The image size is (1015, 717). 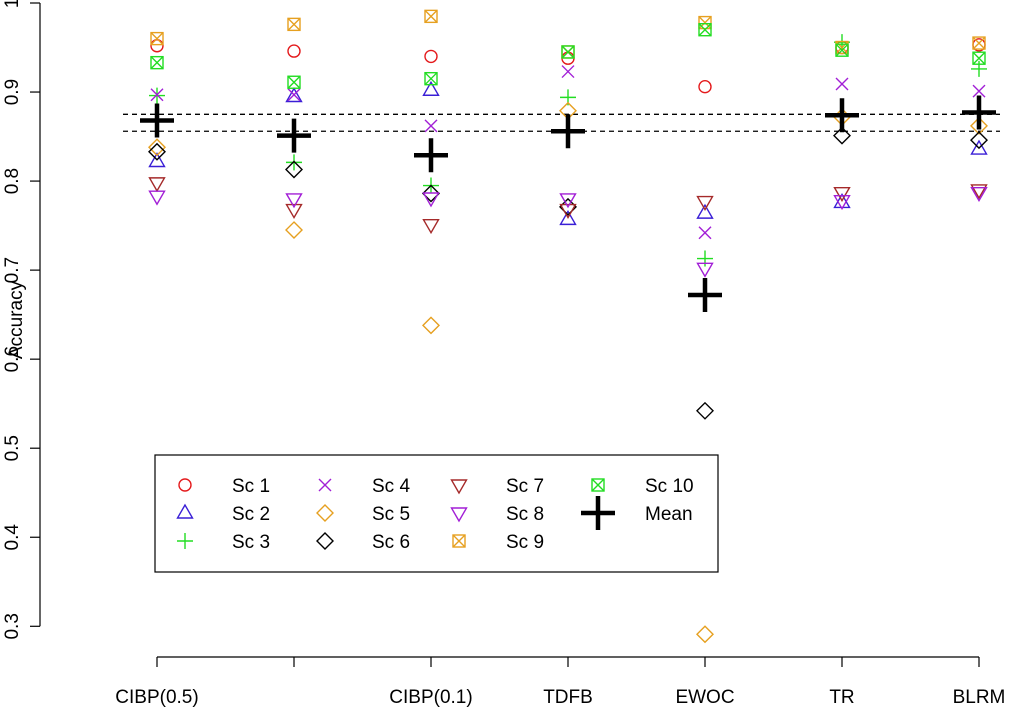 What do you see at coordinates (391, 514) in the screenshot?
I see `legend-label: Sc 5` at bounding box center [391, 514].